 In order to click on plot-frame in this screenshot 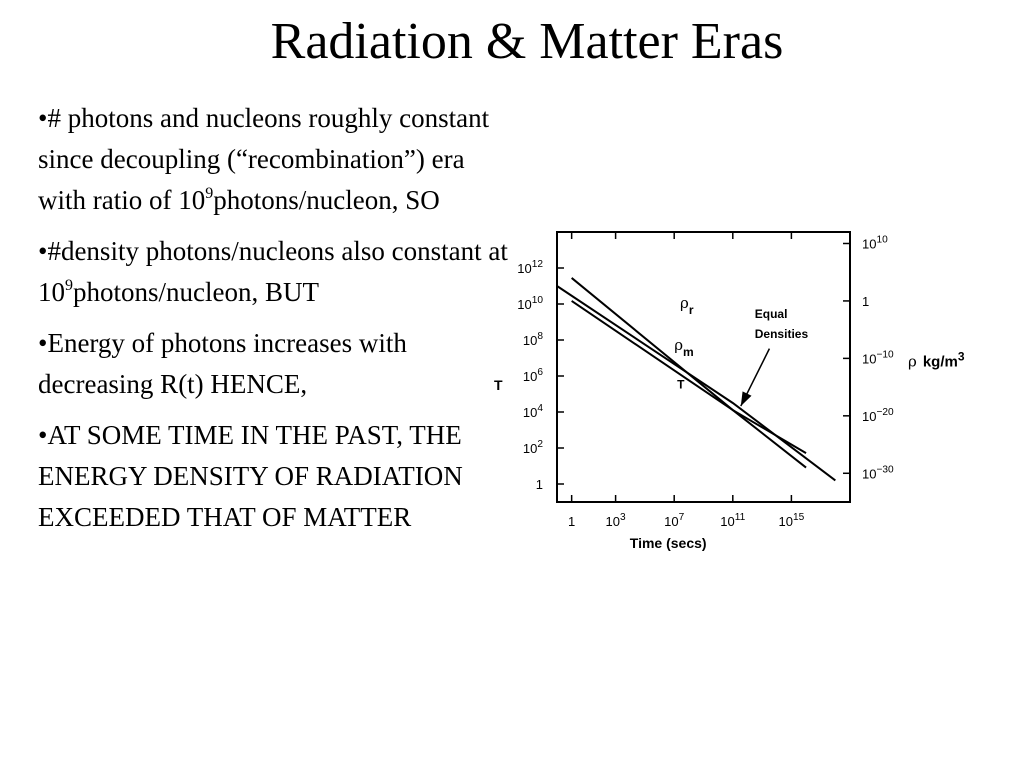, I will do `click(703, 367)`.